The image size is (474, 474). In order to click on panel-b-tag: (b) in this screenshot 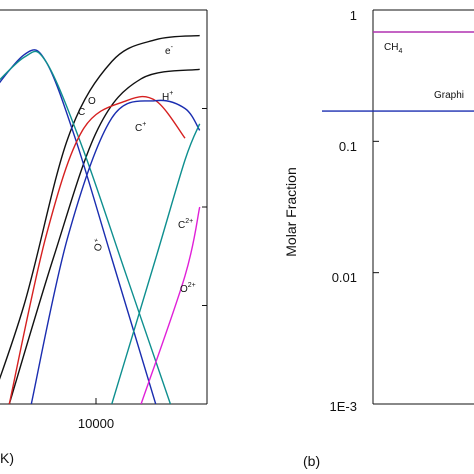, I will do `click(311, 461)`.